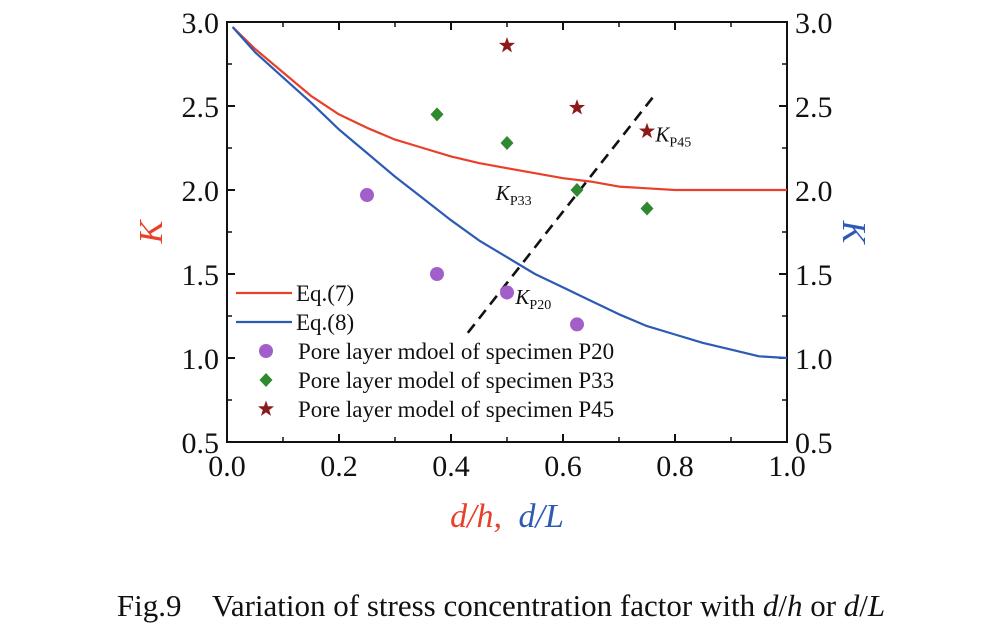 The width and height of the screenshot is (1002, 633). I want to click on legend-swatch-star, so click(266, 408).